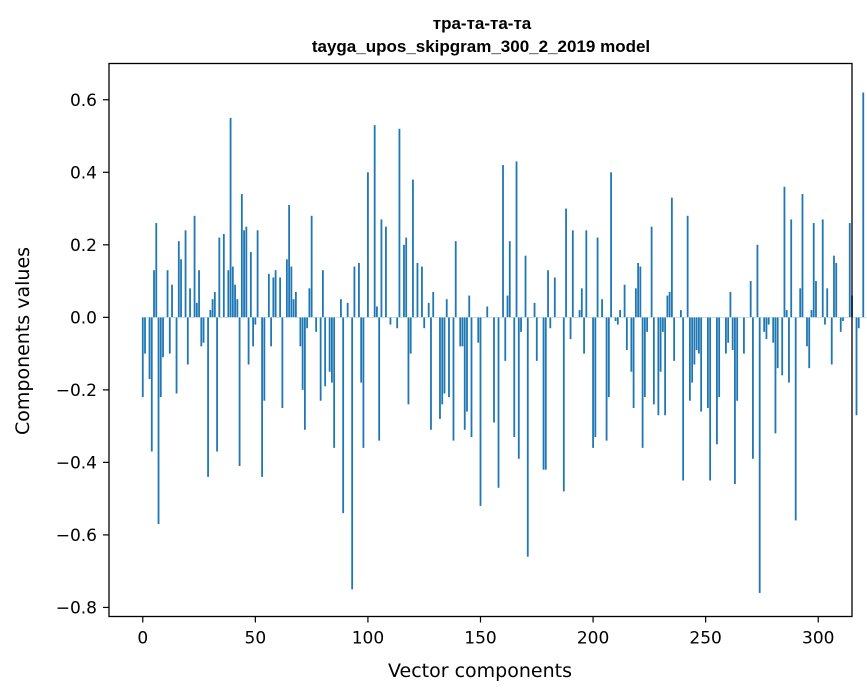 This screenshot has height=696, width=867. What do you see at coordinates (83, 318) in the screenshot?
I see `y-tick-label: 0.0` at bounding box center [83, 318].